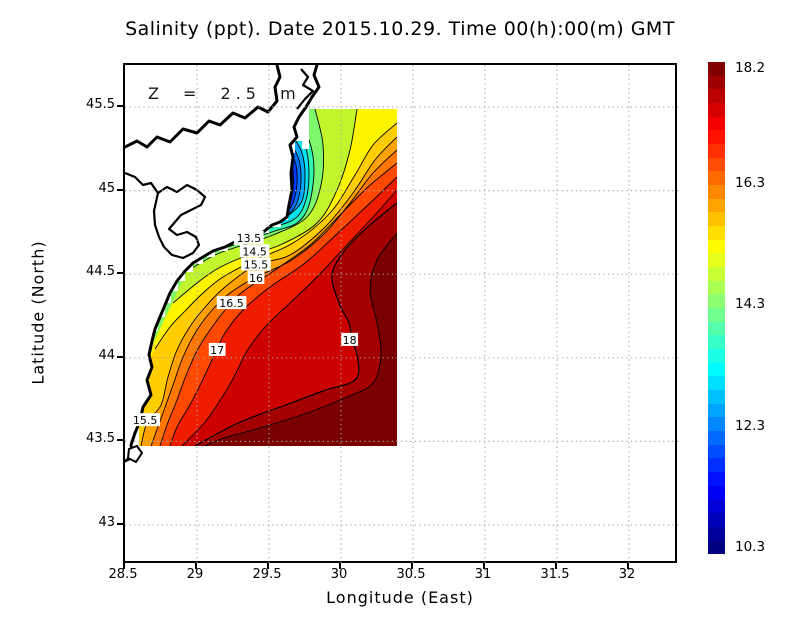 The width and height of the screenshot is (800, 618). Describe the element at coordinates (224, 93) in the screenshot. I see `depth-annotation: Z = 2.5 m` at that location.